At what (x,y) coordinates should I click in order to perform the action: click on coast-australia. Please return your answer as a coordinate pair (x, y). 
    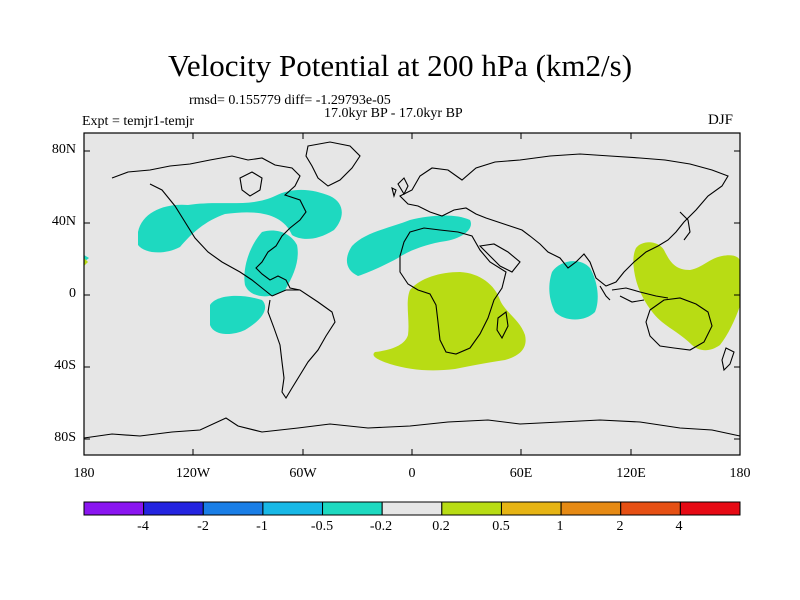
    Looking at the image, I should click on (679, 324).